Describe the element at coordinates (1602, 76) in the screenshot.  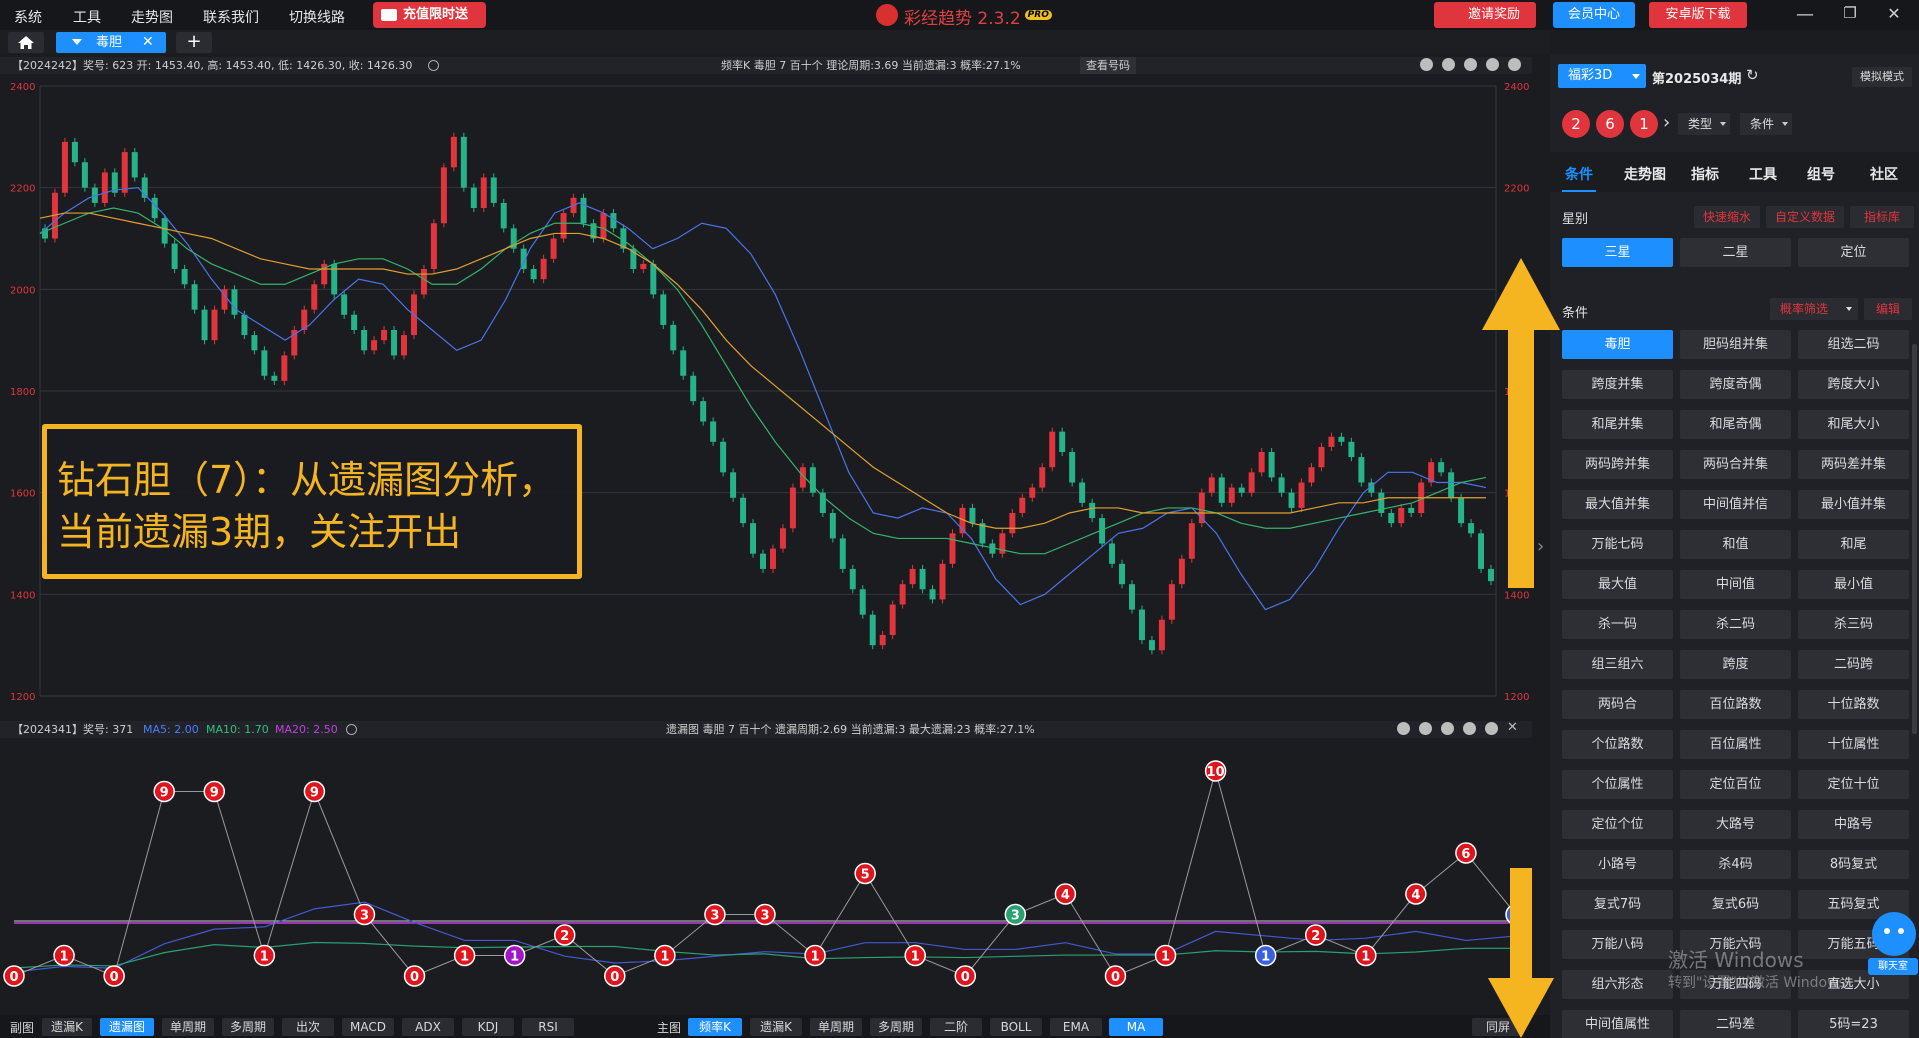
I see `lottery-select: 福彩3D` at that location.